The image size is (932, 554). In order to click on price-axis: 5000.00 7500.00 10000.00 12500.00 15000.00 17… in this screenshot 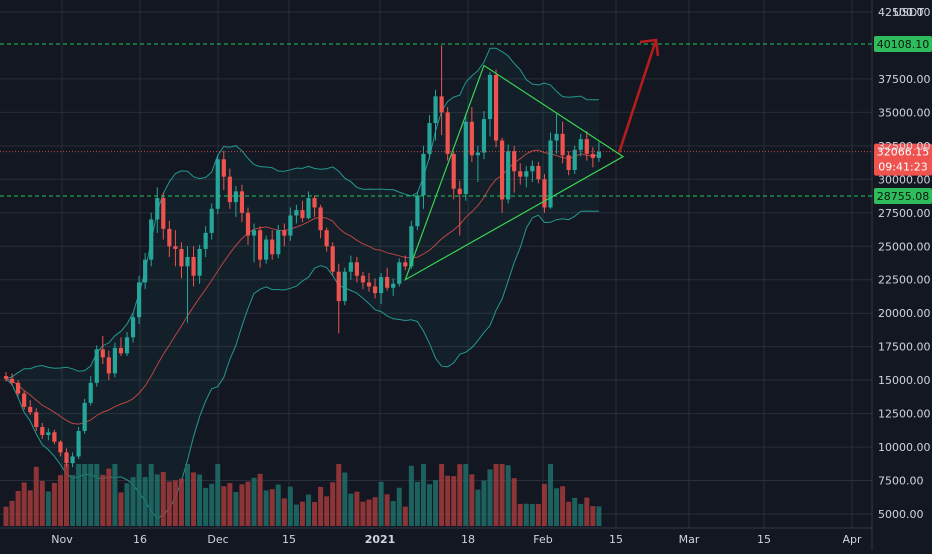, I will do `click(904, 263)`.